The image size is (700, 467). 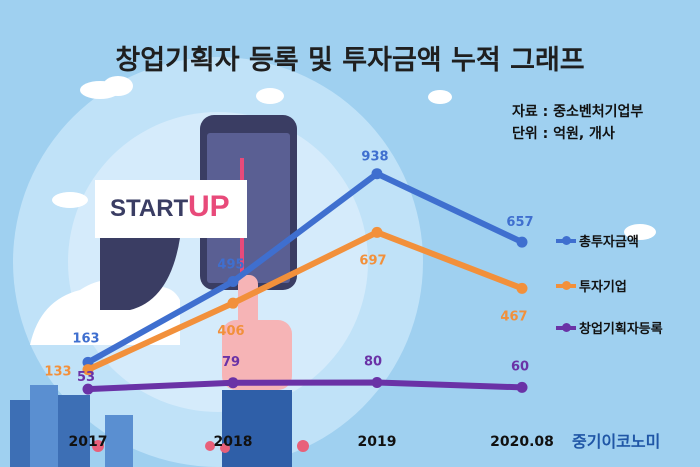 I want to click on data-label: 163, so click(x=85, y=338).